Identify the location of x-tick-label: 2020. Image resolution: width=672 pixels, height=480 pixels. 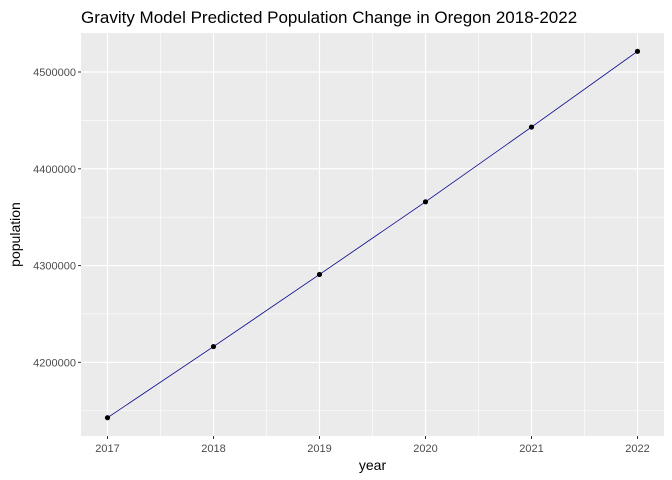
(425, 449).